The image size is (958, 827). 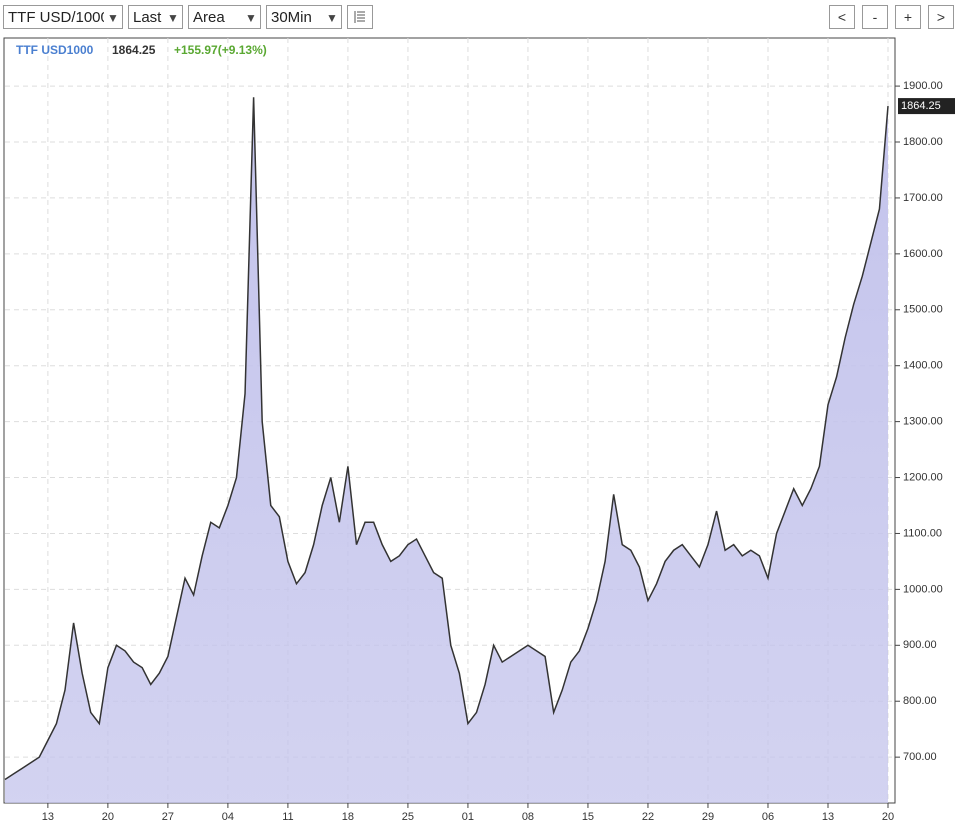 What do you see at coordinates (941, 17) in the screenshot?
I see `button: >` at bounding box center [941, 17].